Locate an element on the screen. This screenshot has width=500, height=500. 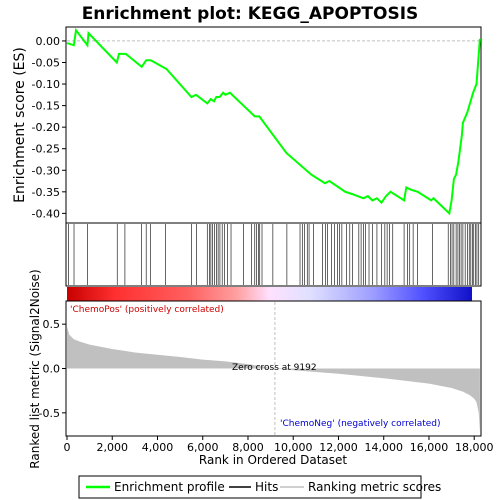
es-y-tick-label: -0.35 is located at coordinates (46, 192).